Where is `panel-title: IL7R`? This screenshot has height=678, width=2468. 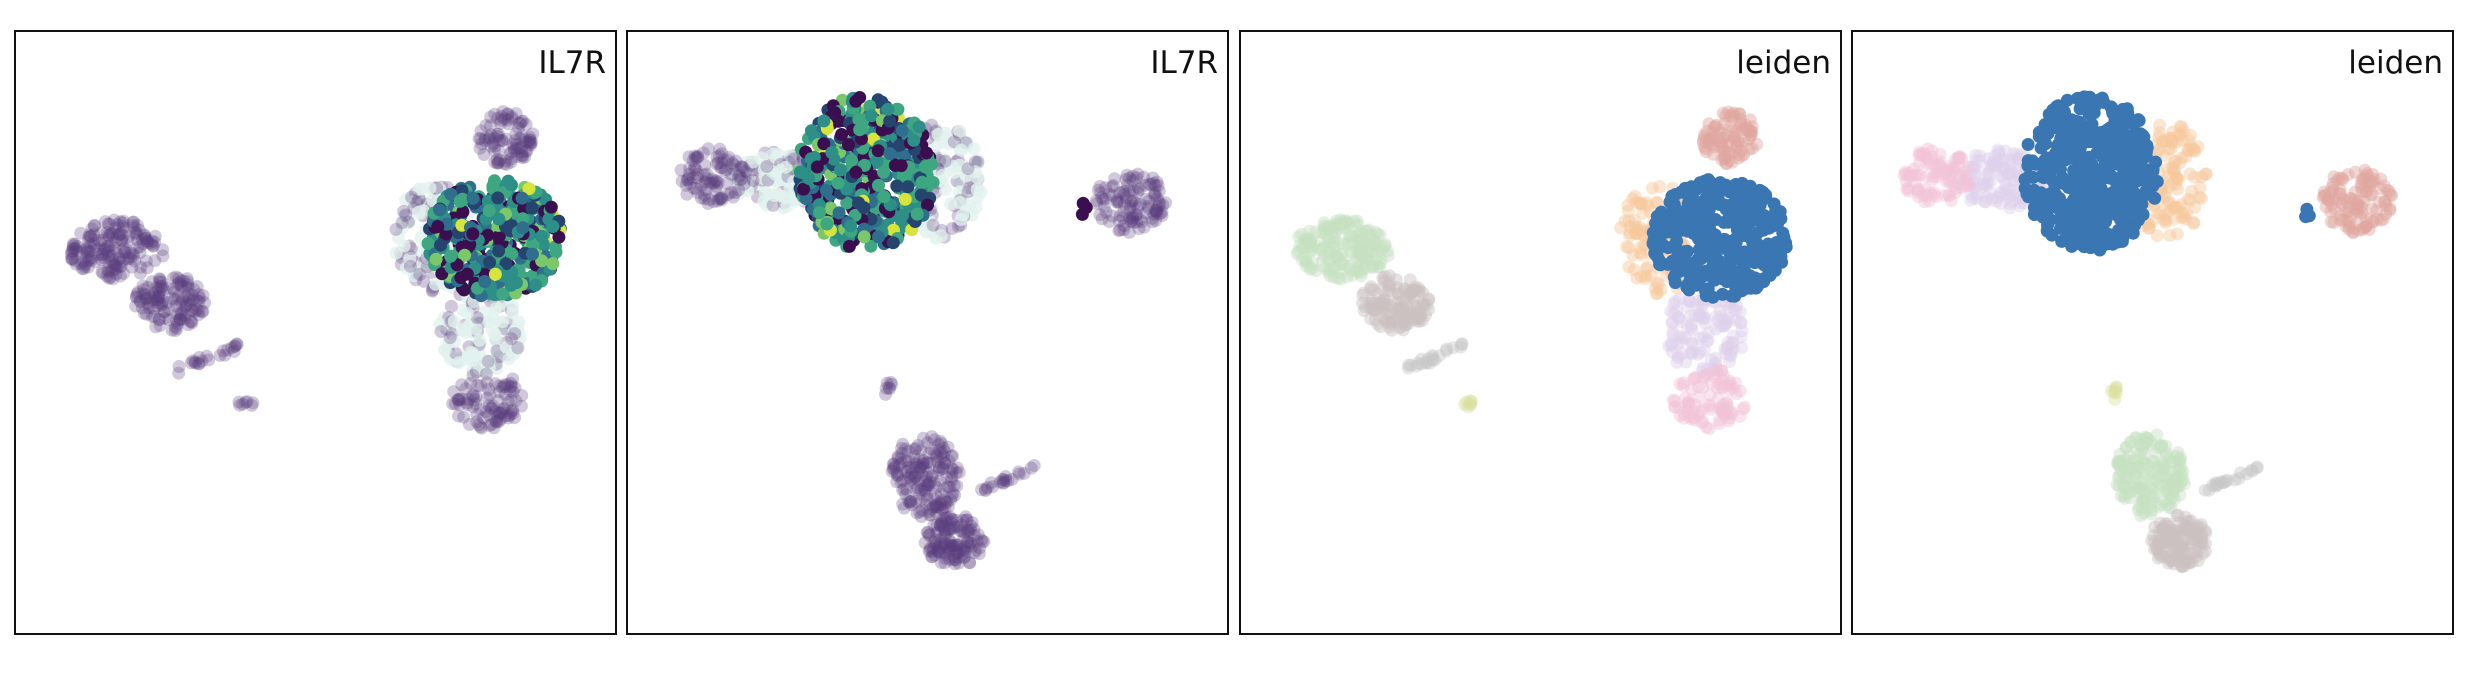 panel-title: IL7R is located at coordinates (1184, 63).